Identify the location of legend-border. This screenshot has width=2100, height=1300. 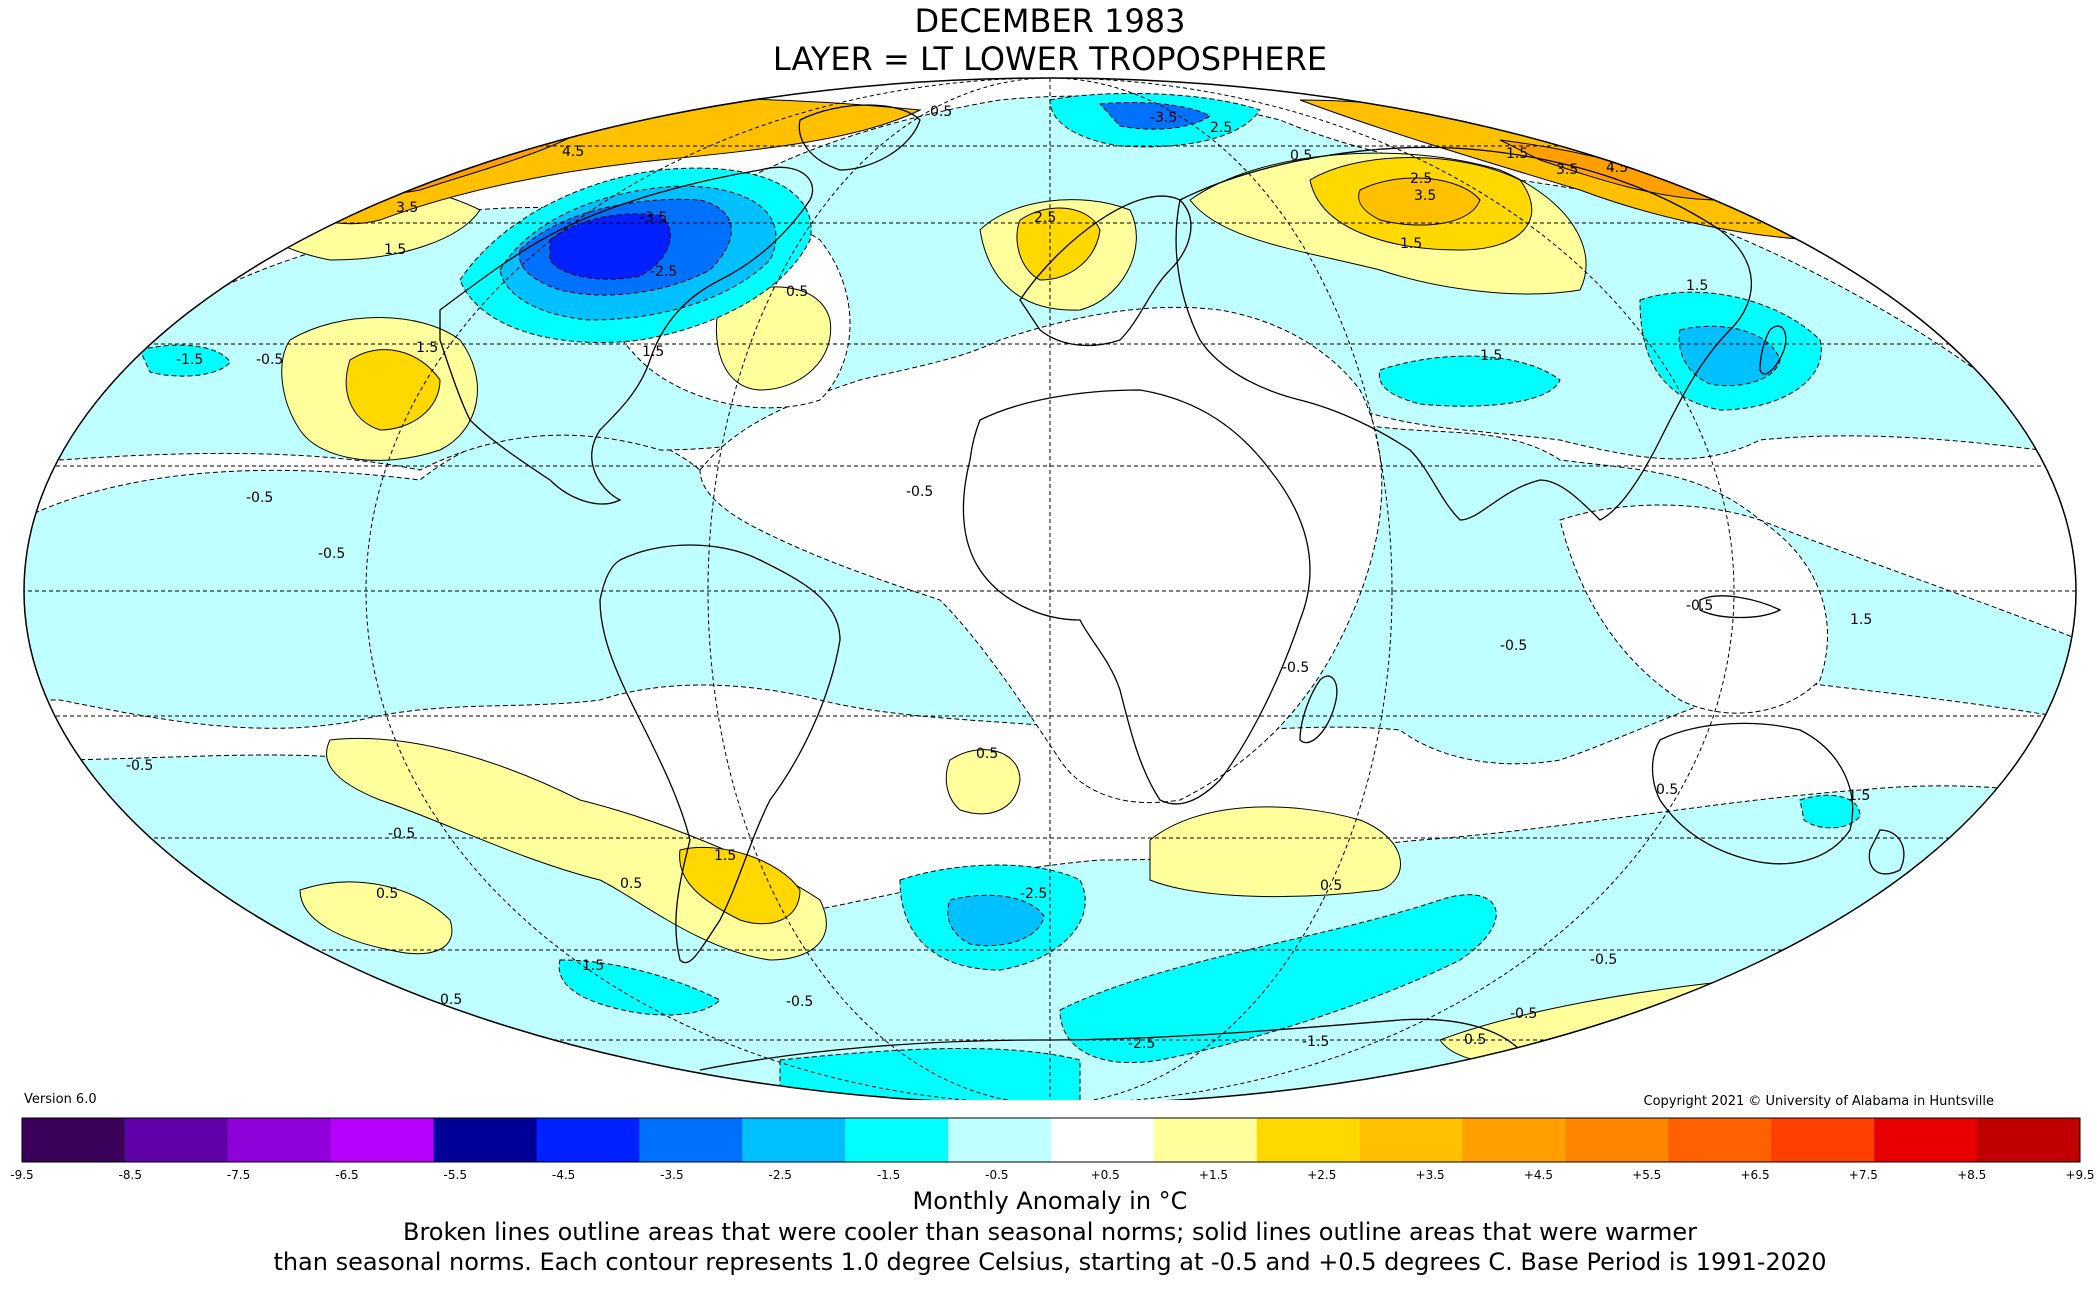
(1051, 1140).